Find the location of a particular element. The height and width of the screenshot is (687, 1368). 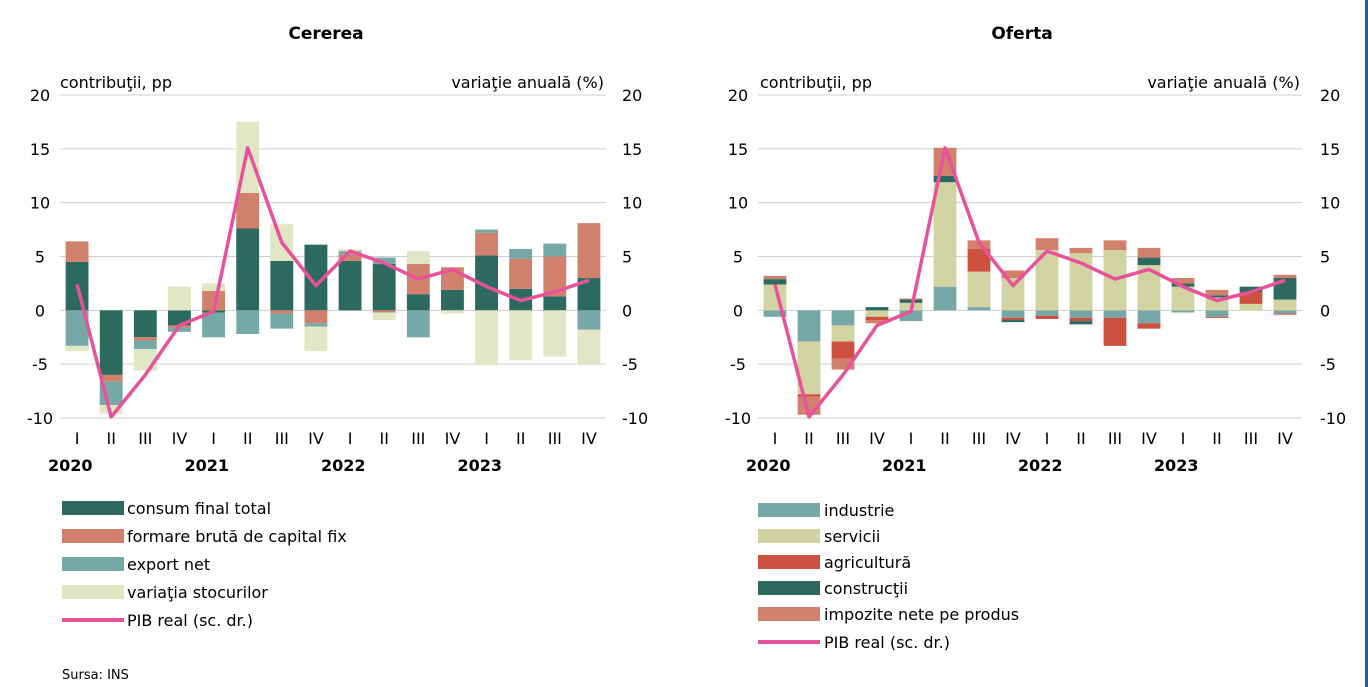

legend-label-servicii: servicii is located at coordinates (852, 536).